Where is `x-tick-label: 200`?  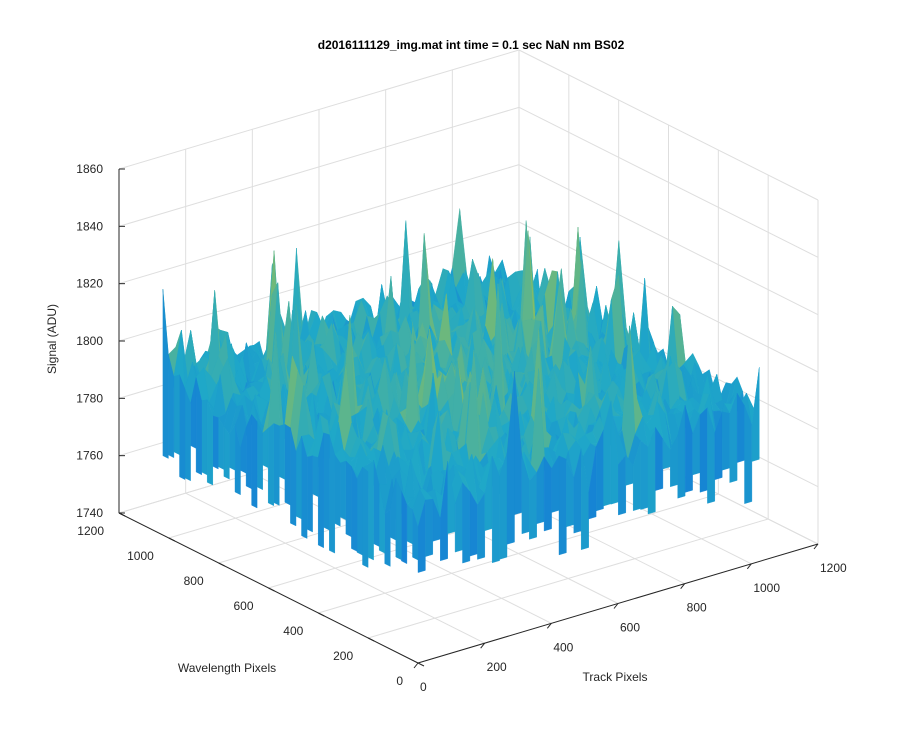
x-tick-label: 200 is located at coordinates (497, 667).